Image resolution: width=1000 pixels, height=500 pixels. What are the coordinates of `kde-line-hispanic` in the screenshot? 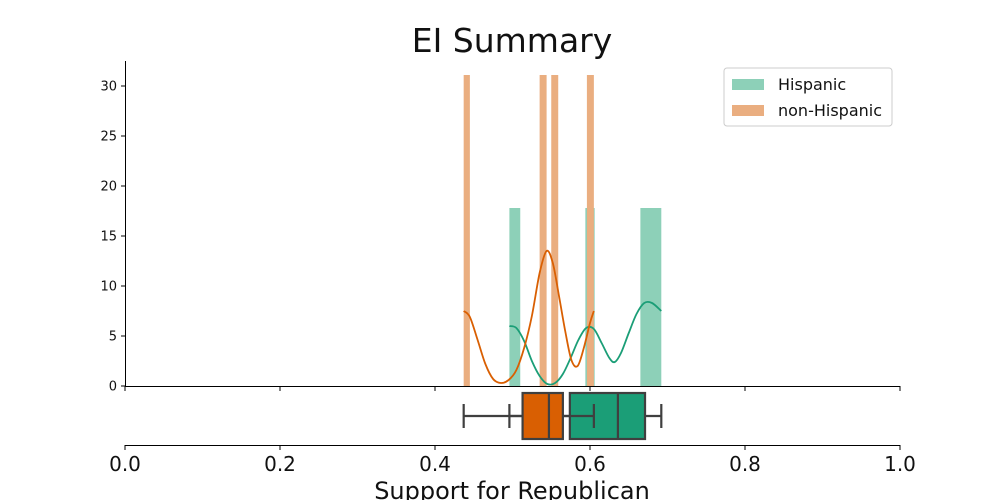 It's located at (585, 343).